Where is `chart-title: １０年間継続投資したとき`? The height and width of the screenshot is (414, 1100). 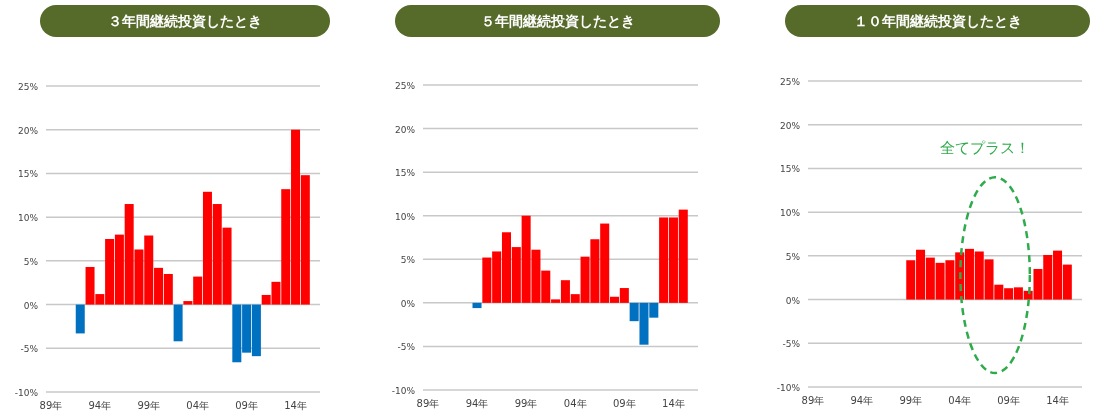 chart-title: １０年間継続投資したとき is located at coordinates (937, 21).